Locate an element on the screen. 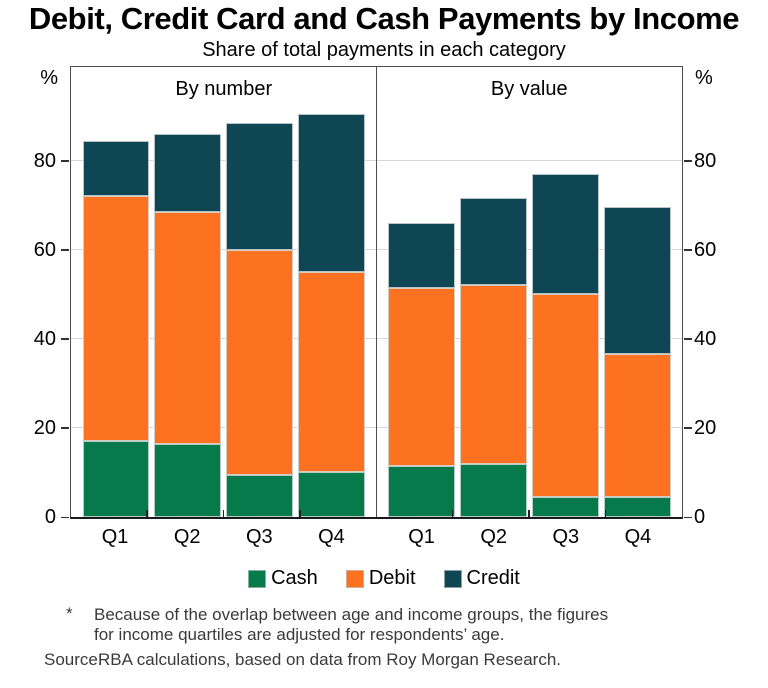  y-axis-unit-left: % is located at coordinates (49, 78).